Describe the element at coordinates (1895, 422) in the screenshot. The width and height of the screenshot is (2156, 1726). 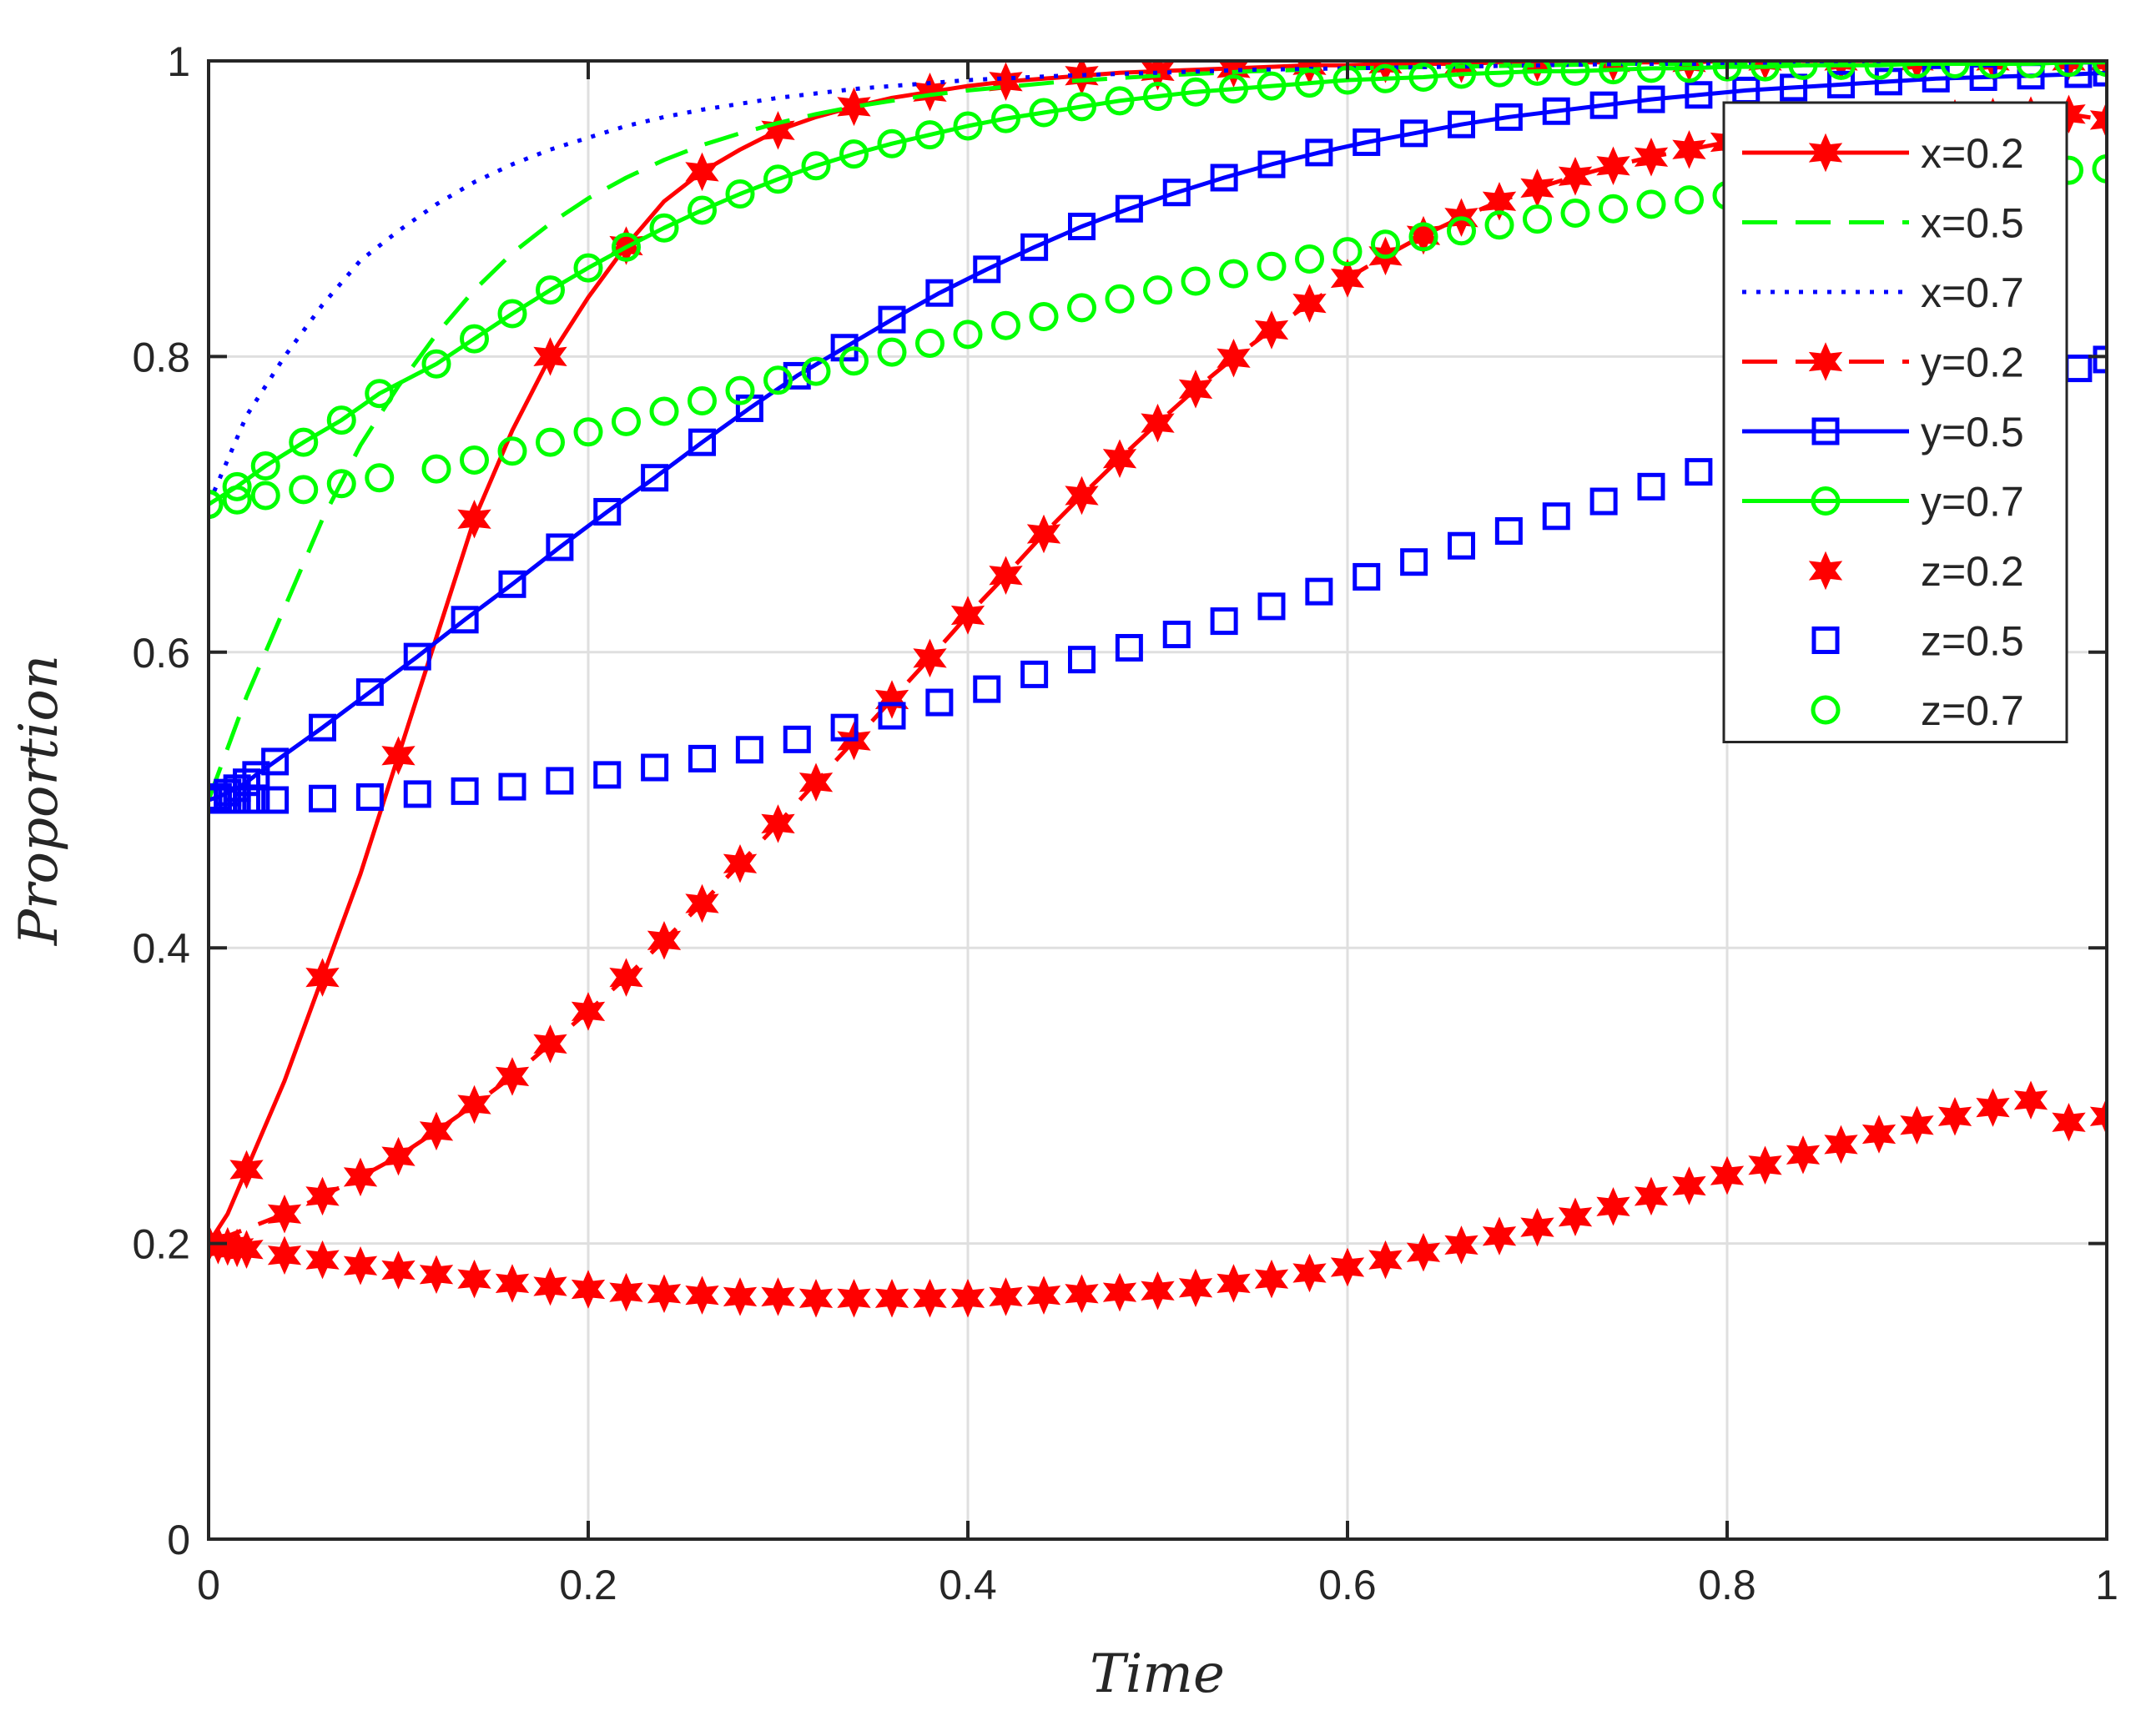
I see `legend-box` at that location.